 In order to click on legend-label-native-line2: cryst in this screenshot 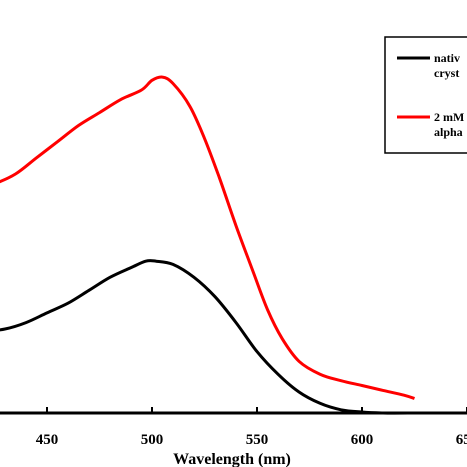, I will do `click(446, 73)`.